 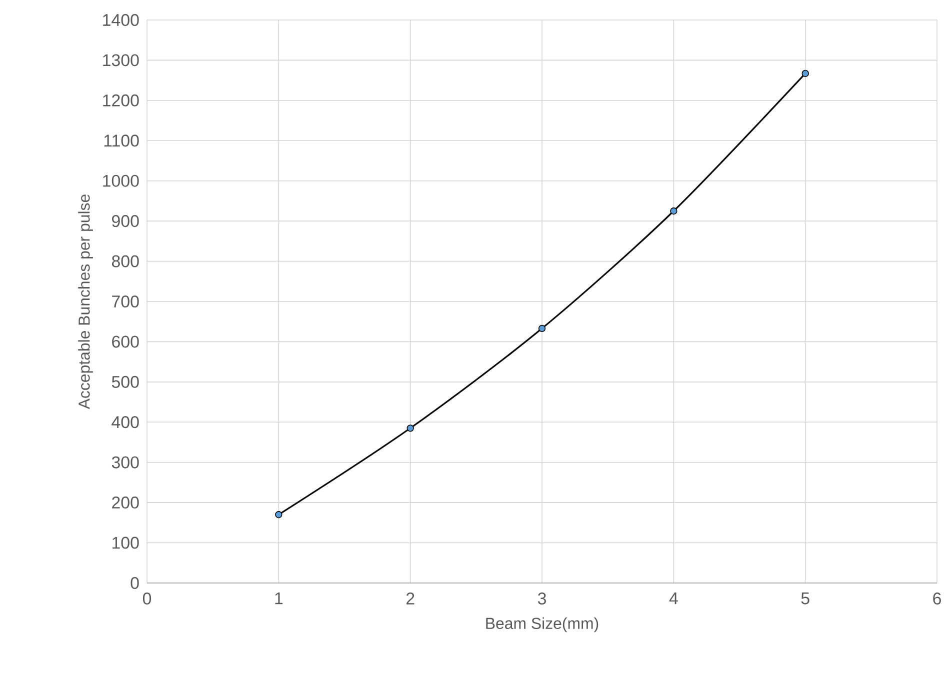 What do you see at coordinates (134, 582) in the screenshot?
I see `y-tick-label: 0` at bounding box center [134, 582].